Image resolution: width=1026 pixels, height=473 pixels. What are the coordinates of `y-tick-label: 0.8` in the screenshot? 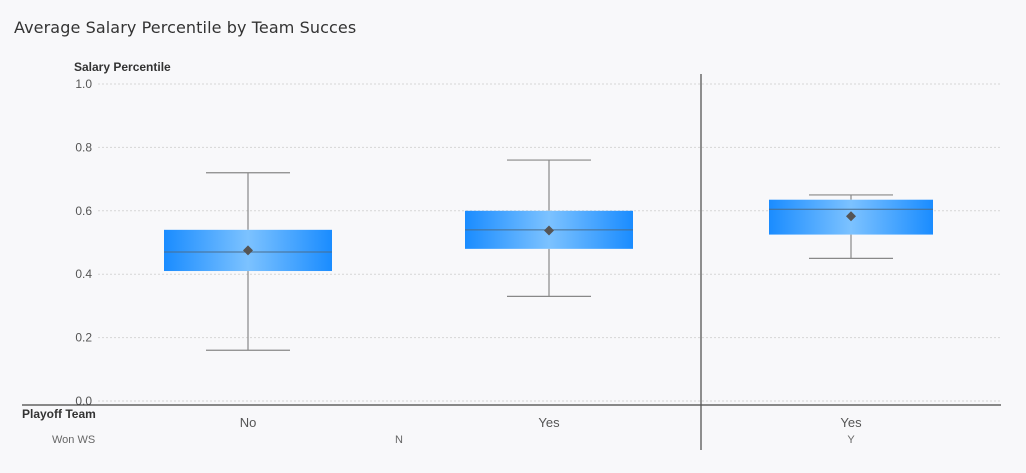 It's located at (83, 147).